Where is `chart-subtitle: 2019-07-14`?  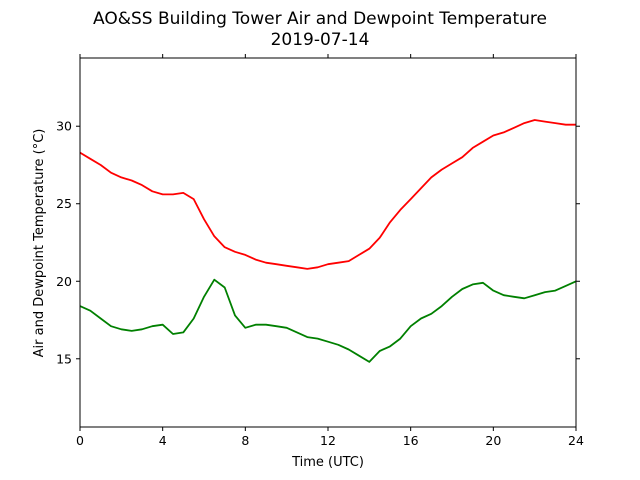 chart-subtitle: 2019-07-14 is located at coordinates (320, 40).